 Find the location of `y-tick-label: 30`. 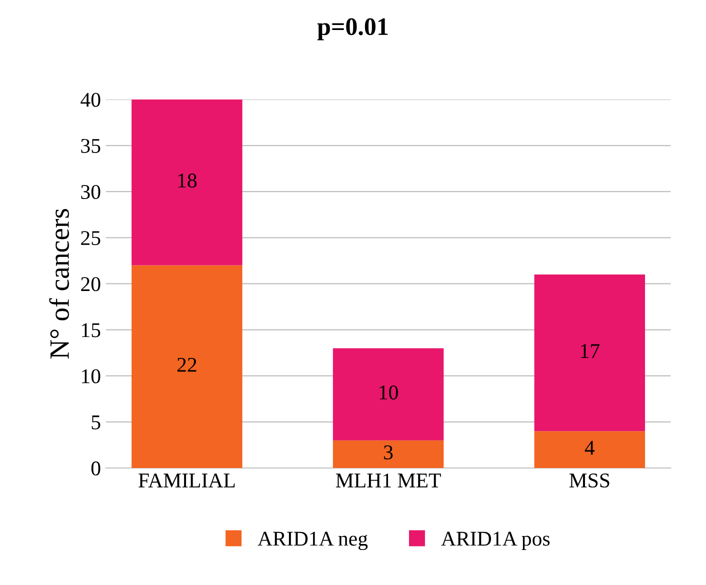

y-tick-label: 30 is located at coordinates (90, 192).